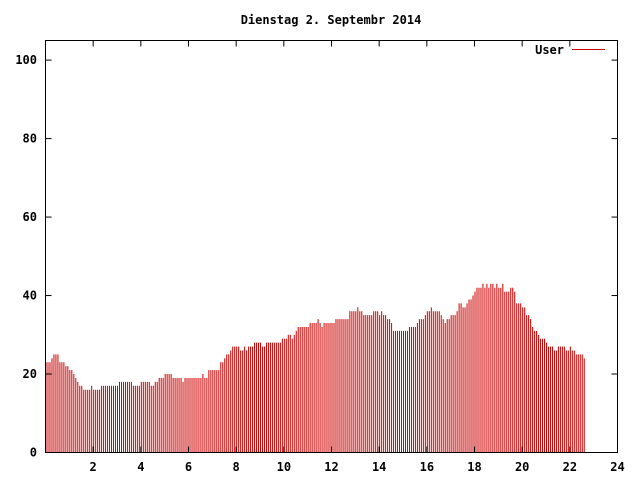 This screenshot has height=480, width=640. I want to click on x-tick-label: 2, so click(93, 467).